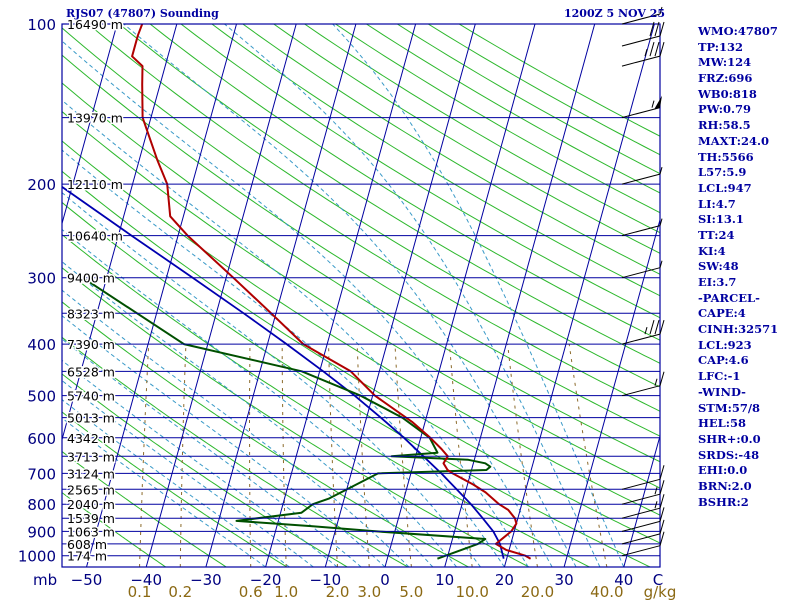 This screenshot has width=800, height=600. Describe the element at coordinates (729, 438) in the screenshot. I see `sounding-index-item: SHR+:0.0` at that location.